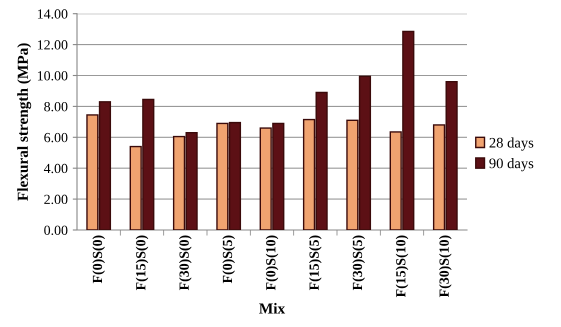  I want to click on legend-label: 90 days, so click(511, 165).